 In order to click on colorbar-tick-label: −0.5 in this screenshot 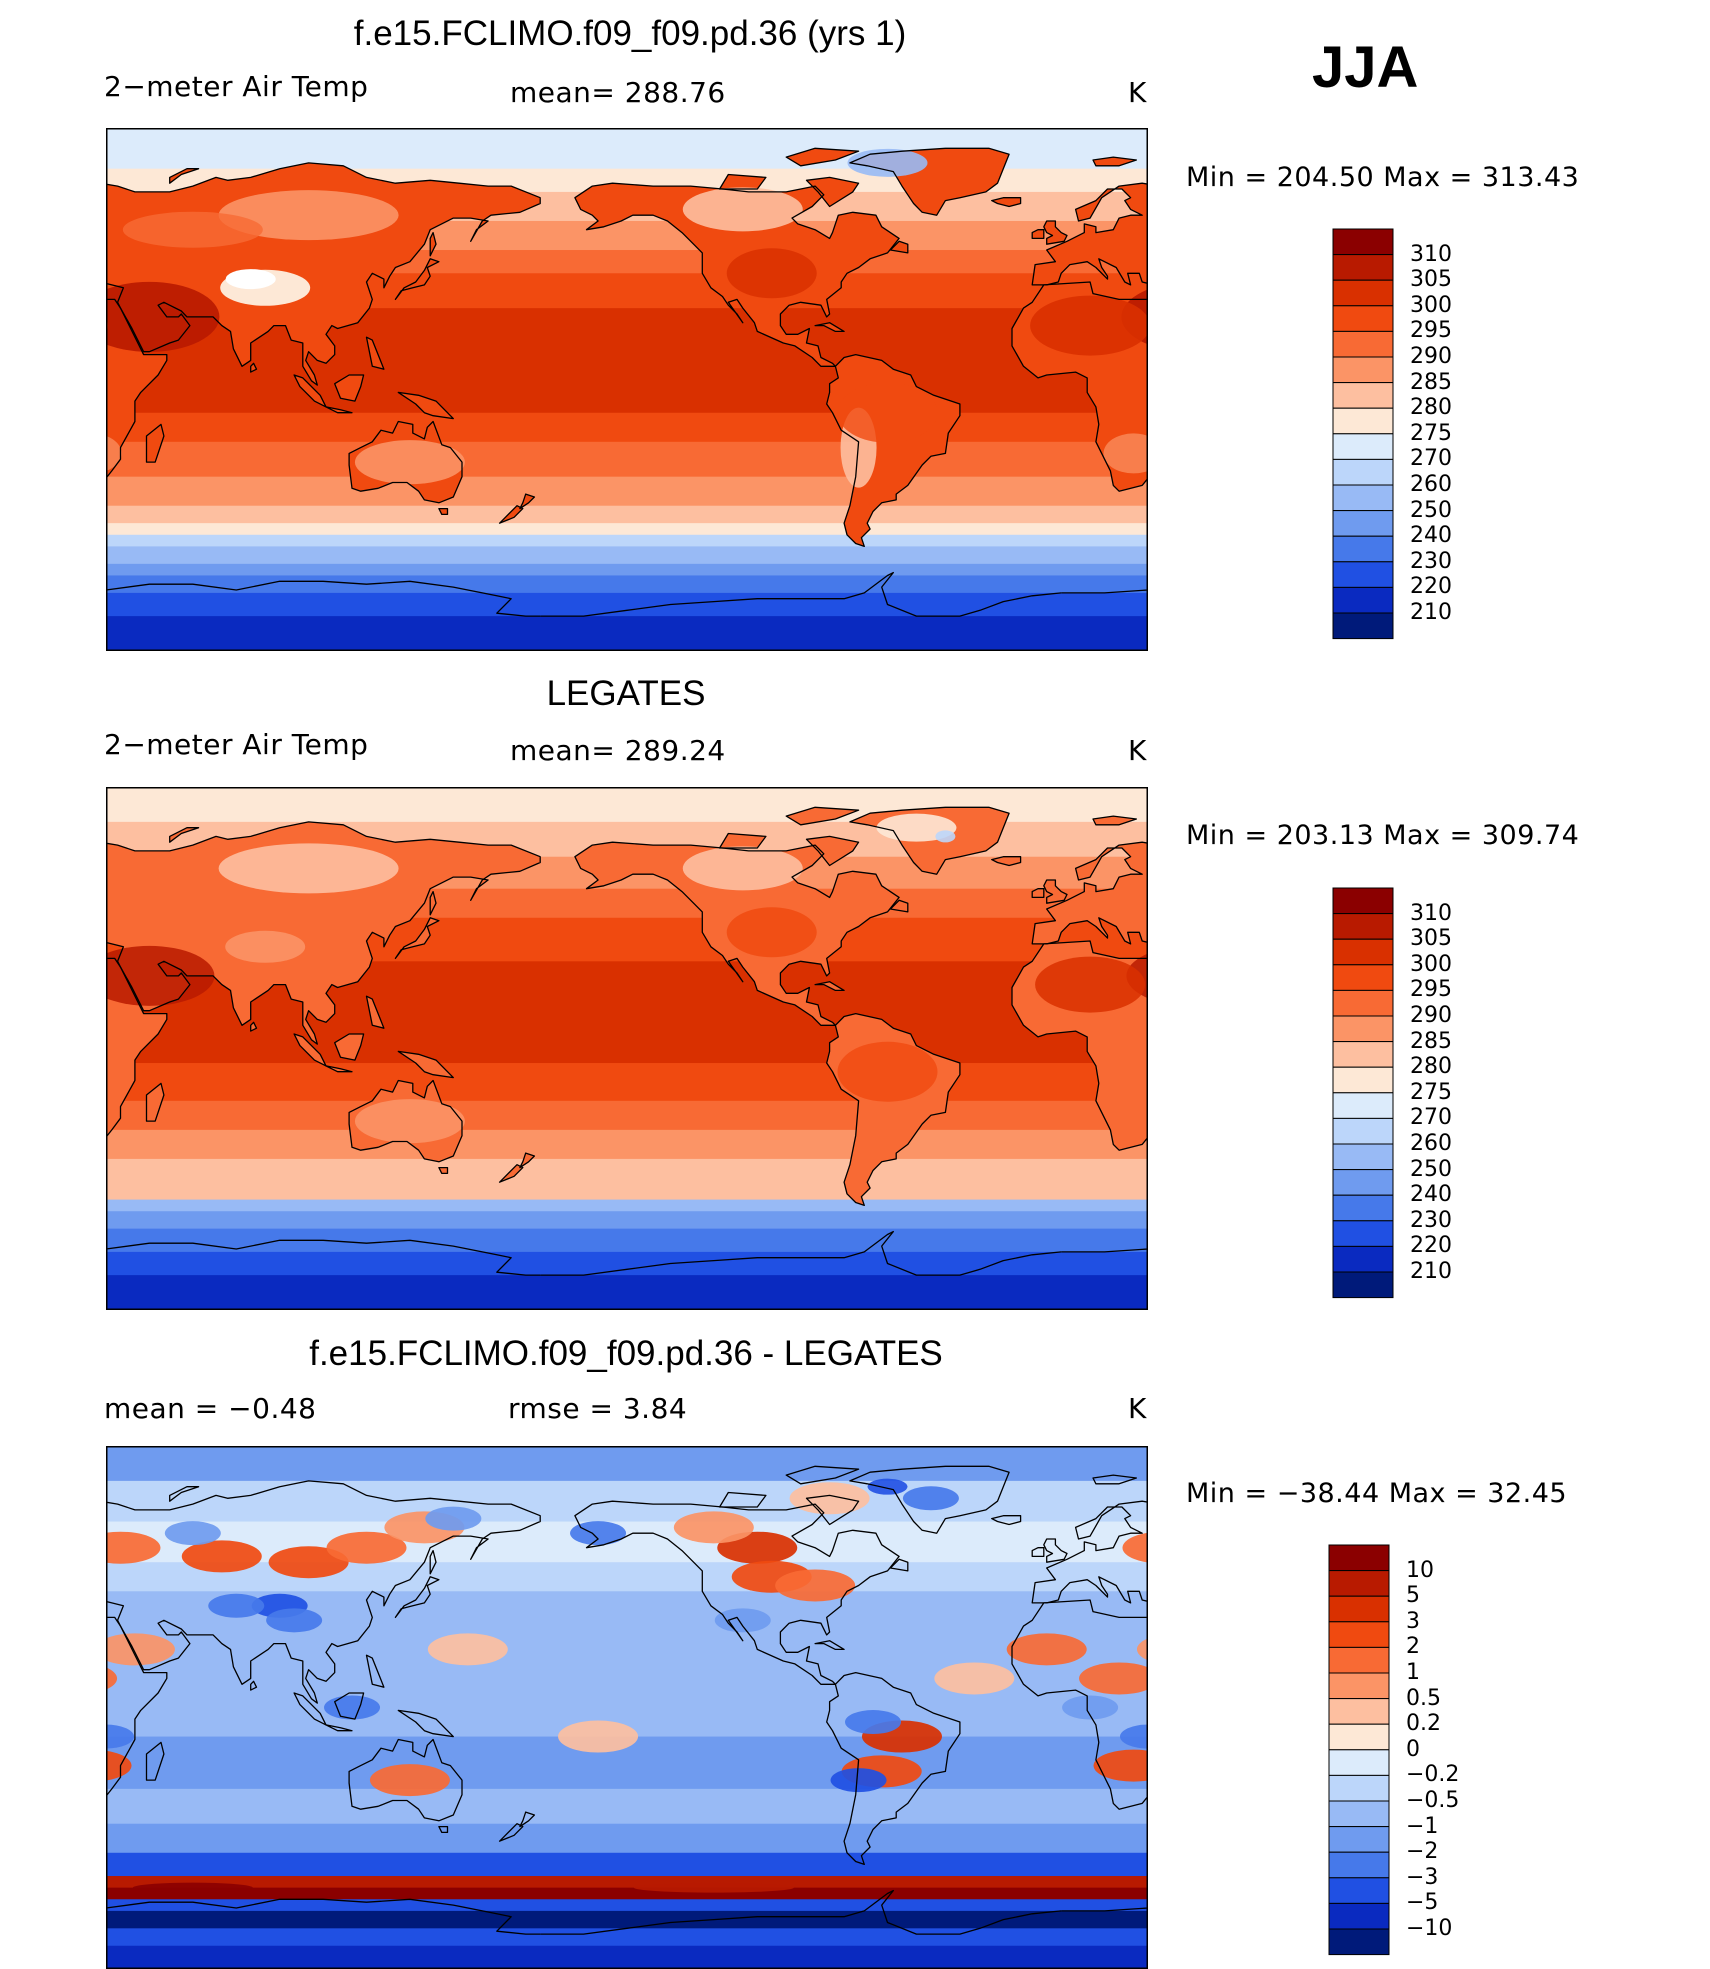, I will do `click(1433, 1800)`.